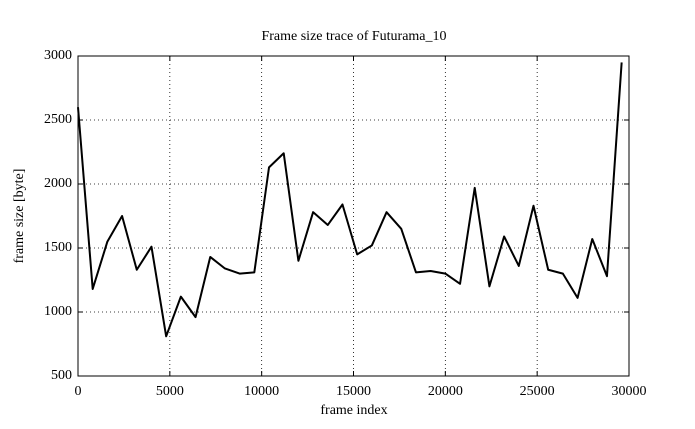 The height and width of the screenshot is (429, 695). What do you see at coordinates (353, 391) in the screenshot?
I see `x-tick-label: 15000` at bounding box center [353, 391].